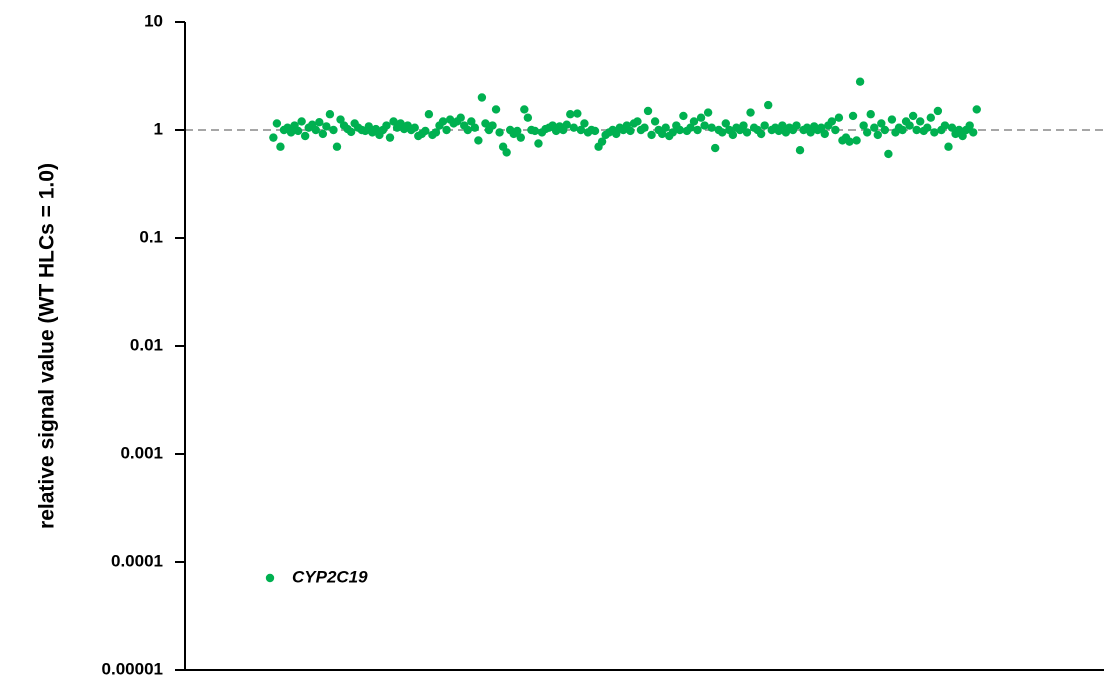  Describe the element at coordinates (151, 236) in the screenshot. I see `y-tick-label: 0.1` at that location.